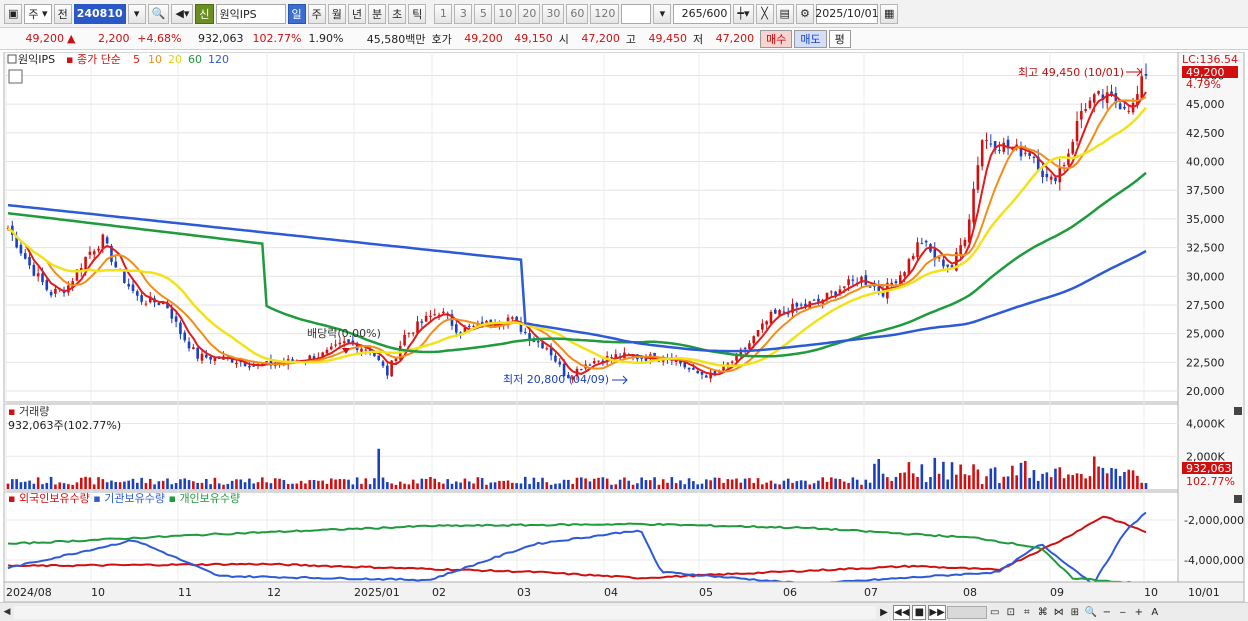 This screenshot has width=1248, height=621. Describe the element at coordinates (316, 13) in the screenshot. I see `period-week-button: 주` at that location.